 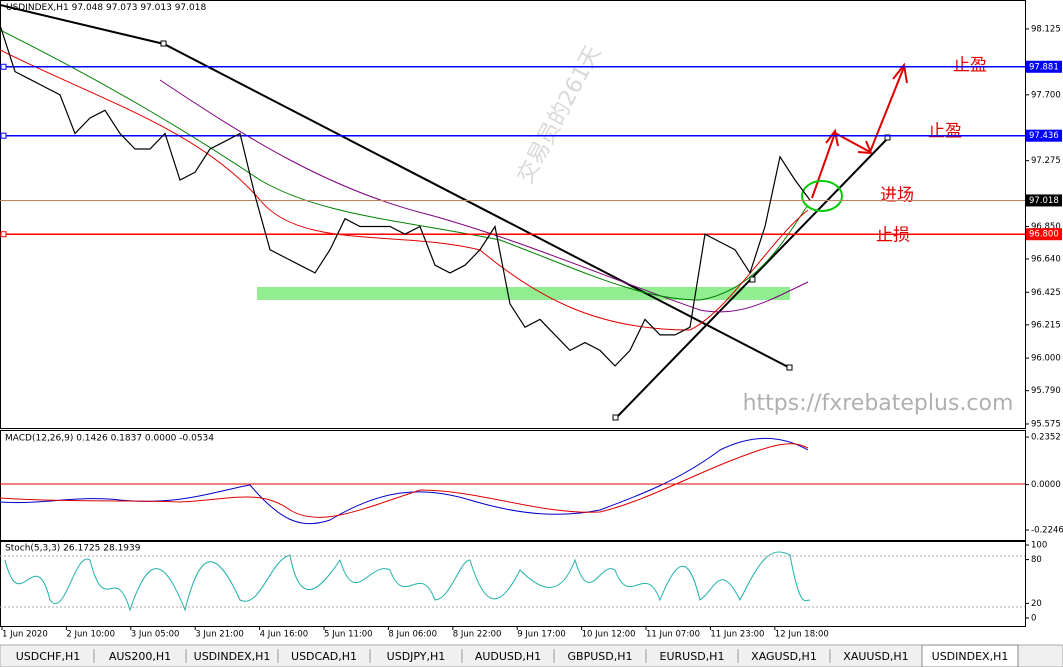 I want to click on chart-header: USDINDEX,H1 97.048 97.073 97.013 97.018, so click(x=106, y=8).